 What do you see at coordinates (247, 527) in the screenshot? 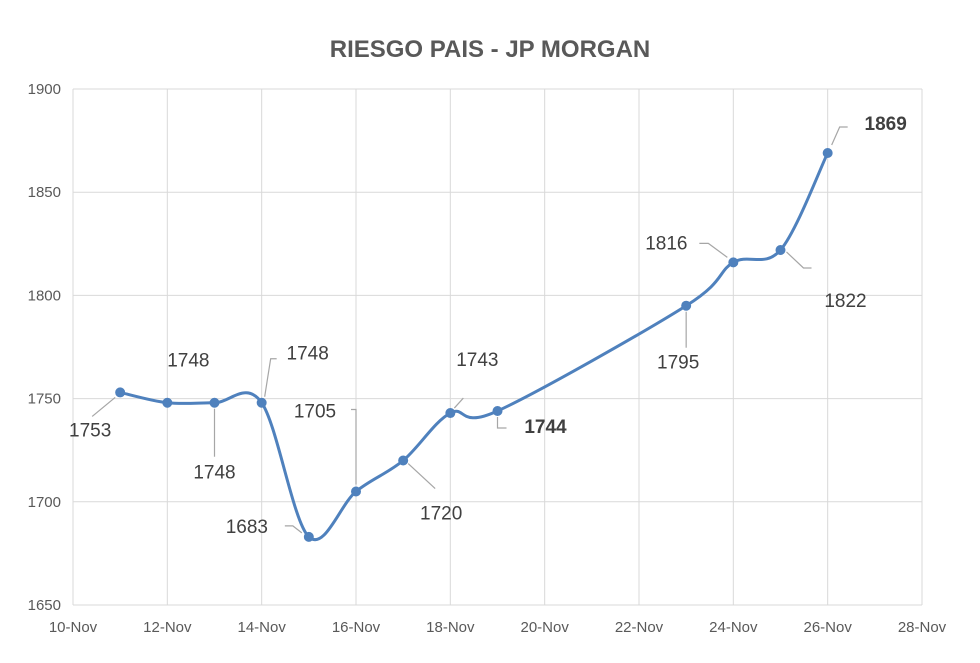
I see `data-label: 1683` at bounding box center [247, 527].